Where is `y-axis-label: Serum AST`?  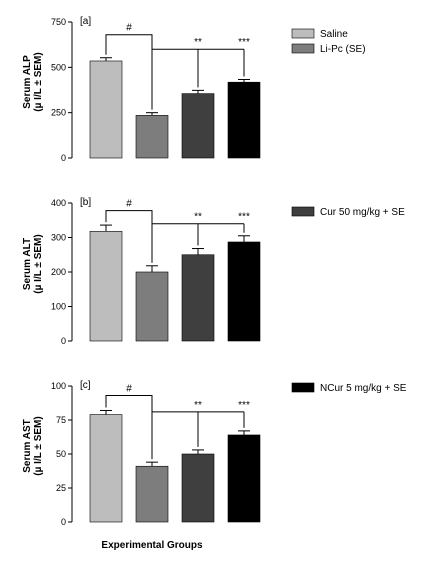
y-axis-label: Serum AST is located at coordinates (27, 446).